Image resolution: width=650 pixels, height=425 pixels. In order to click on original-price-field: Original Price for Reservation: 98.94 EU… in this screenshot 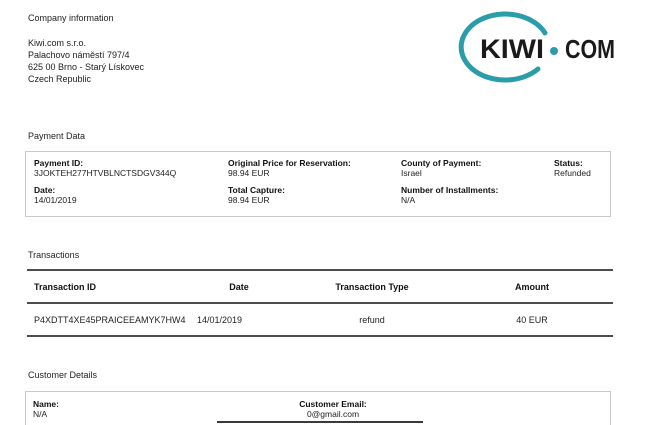, I will do `click(314, 168)`.